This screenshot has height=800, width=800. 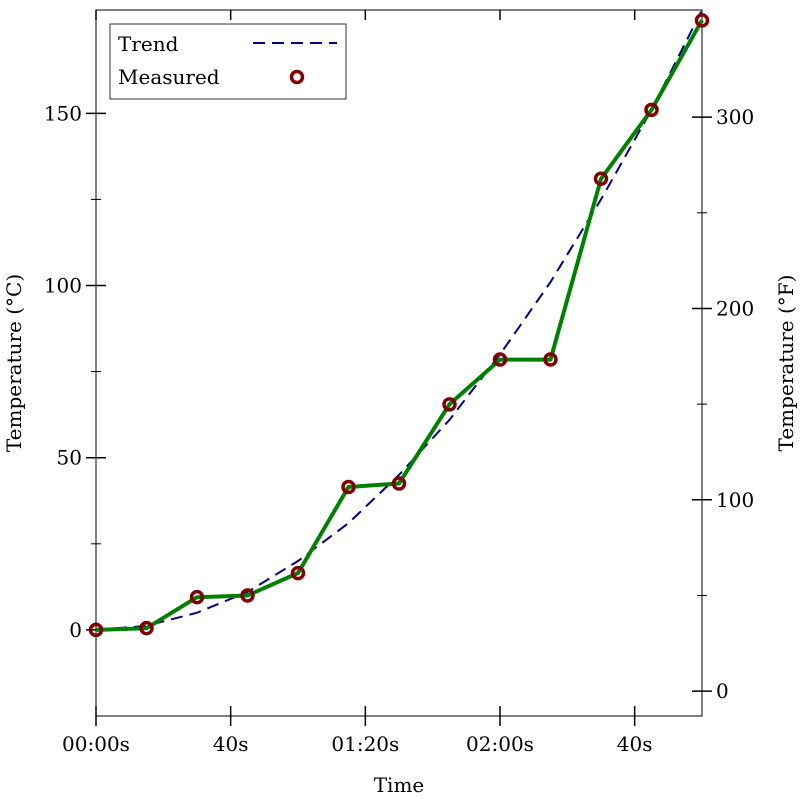 What do you see at coordinates (148, 44) in the screenshot?
I see `legend-label-trend: Trend` at bounding box center [148, 44].